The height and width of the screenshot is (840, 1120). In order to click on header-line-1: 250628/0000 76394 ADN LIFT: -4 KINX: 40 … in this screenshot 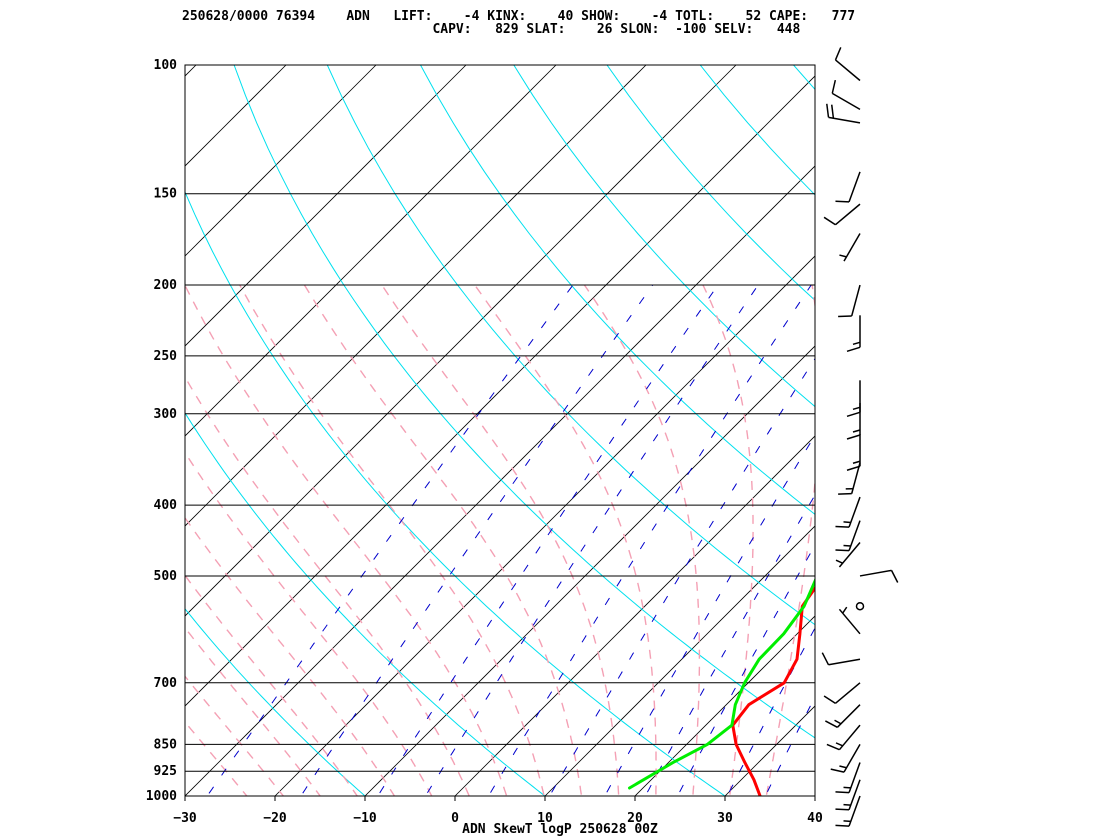, I will do `click(519, 16)`.